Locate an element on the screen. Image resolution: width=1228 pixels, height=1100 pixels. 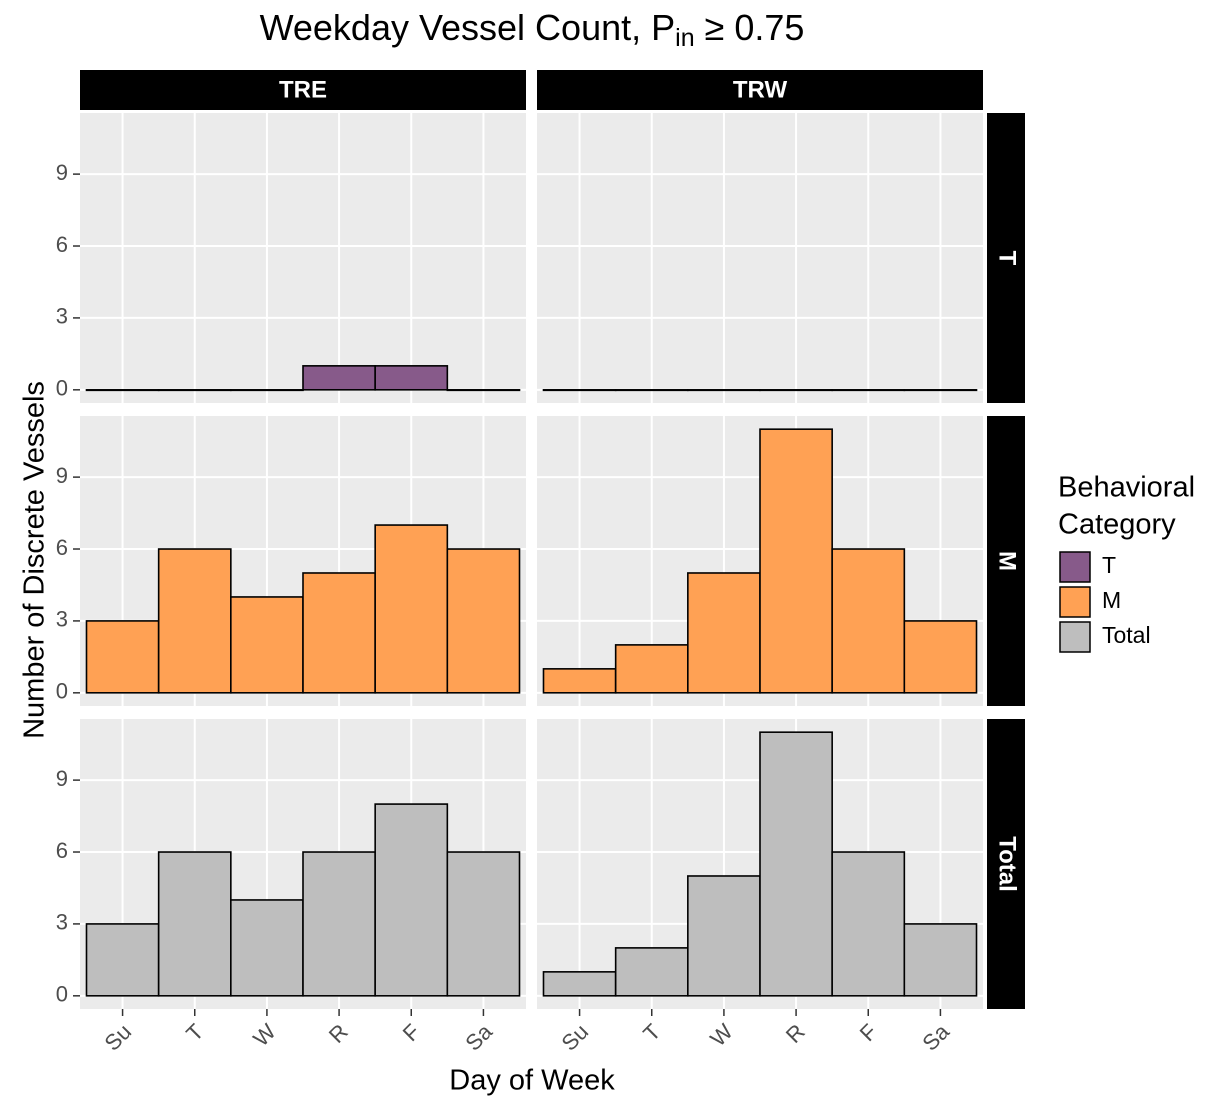
column-strip-label: TRW is located at coordinates (760, 89).